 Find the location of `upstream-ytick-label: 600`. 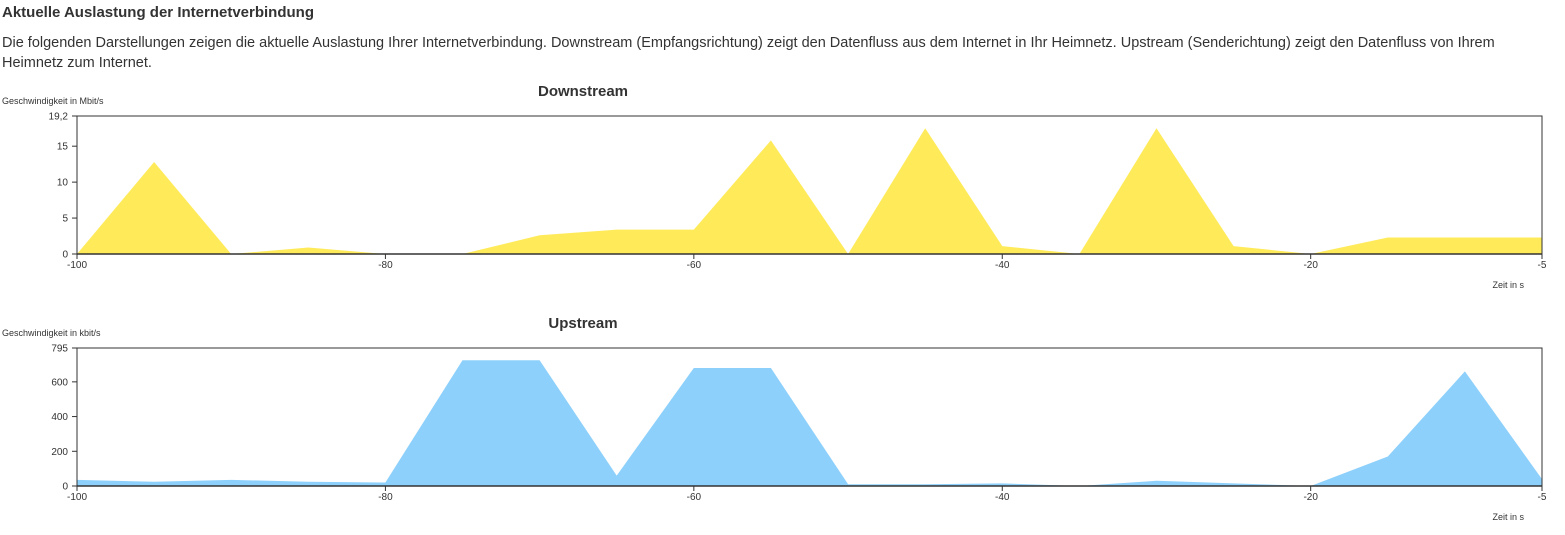

upstream-ytick-label: 600 is located at coordinates (59, 382).